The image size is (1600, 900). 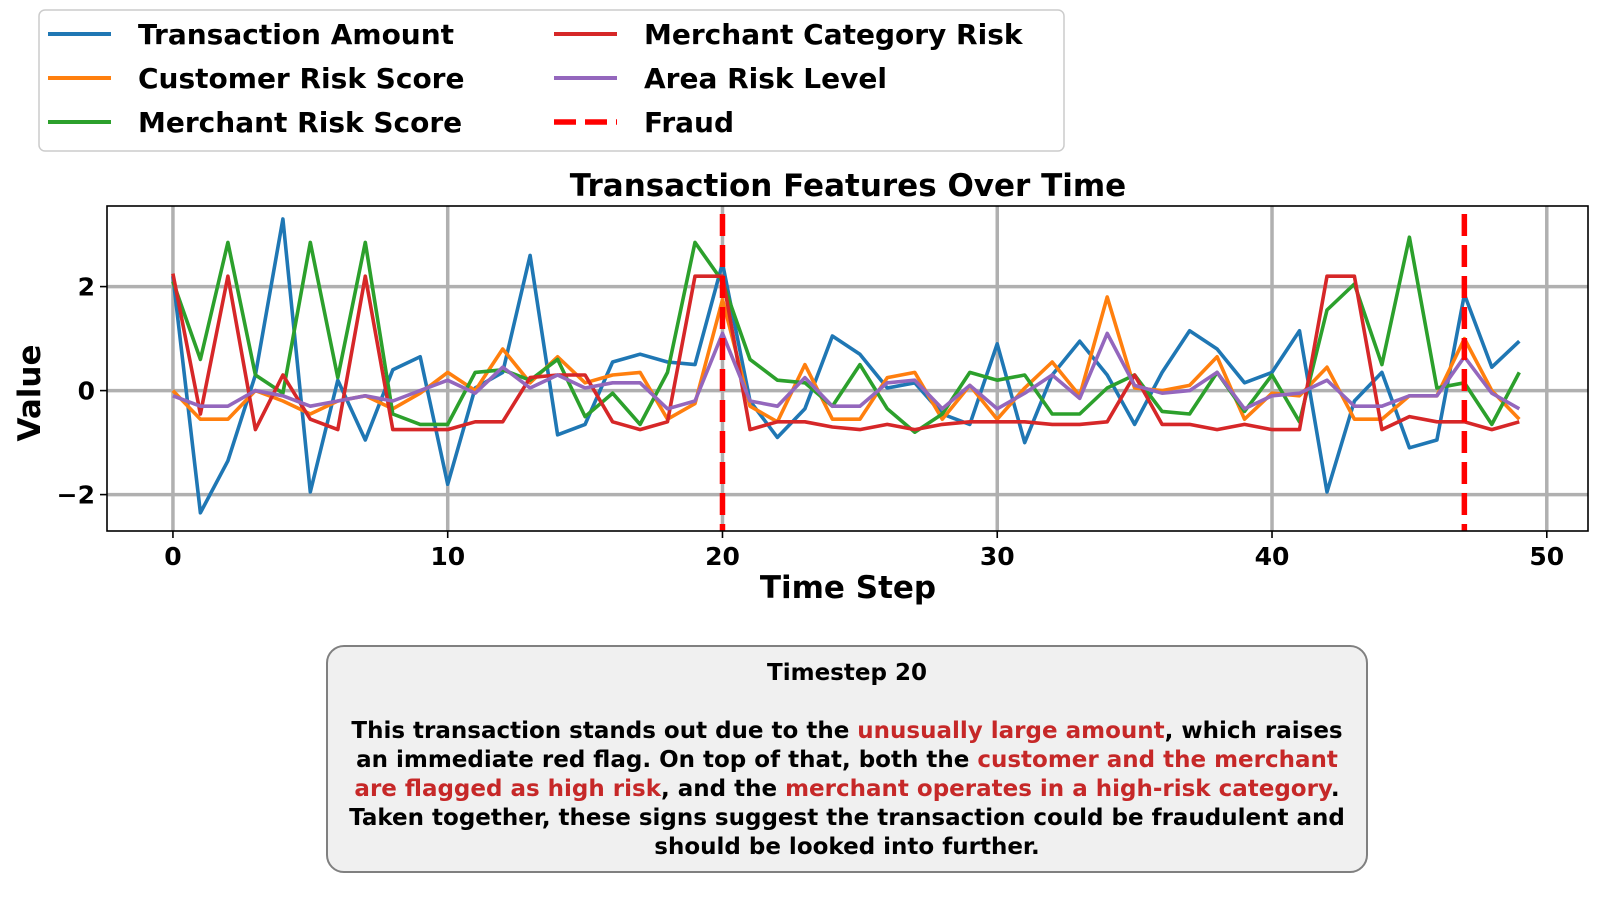 I want to click on legend-label-customer-risk-score: Customer Risk Score, so click(x=301, y=78).